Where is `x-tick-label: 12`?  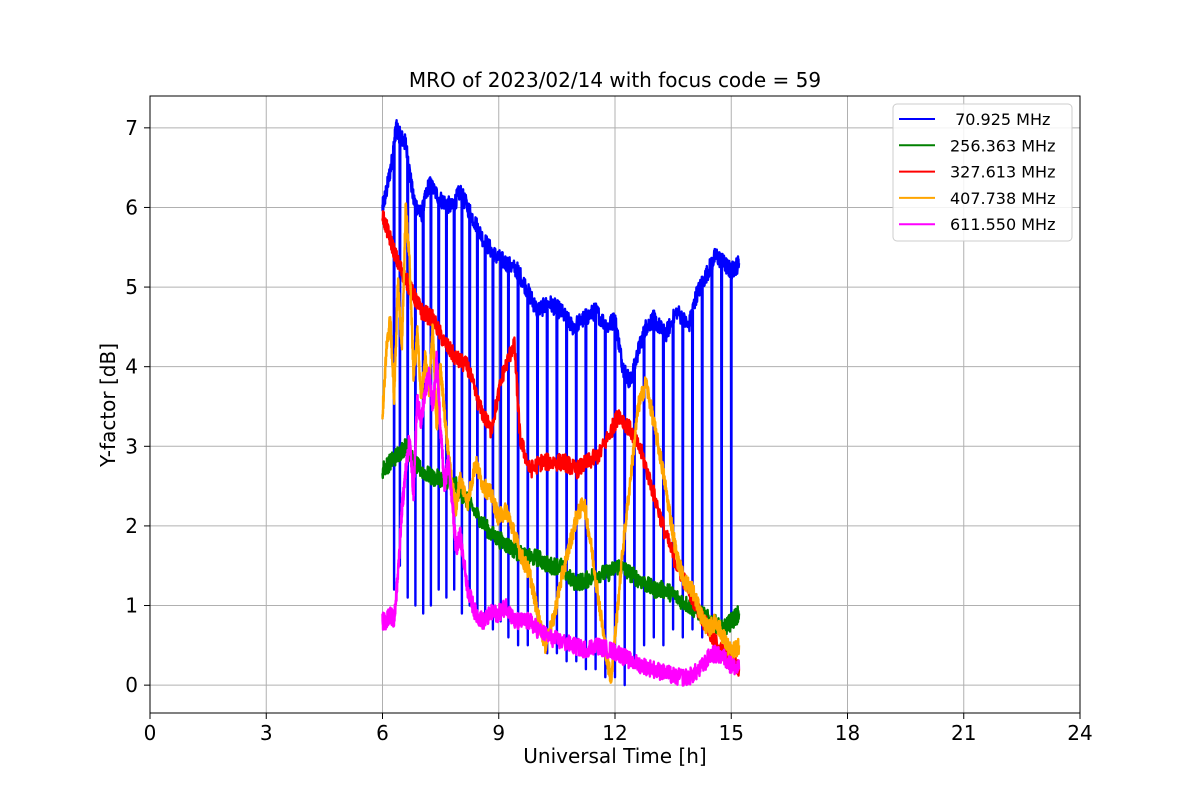 x-tick-label: 12 is located at coordinates (614, 733).